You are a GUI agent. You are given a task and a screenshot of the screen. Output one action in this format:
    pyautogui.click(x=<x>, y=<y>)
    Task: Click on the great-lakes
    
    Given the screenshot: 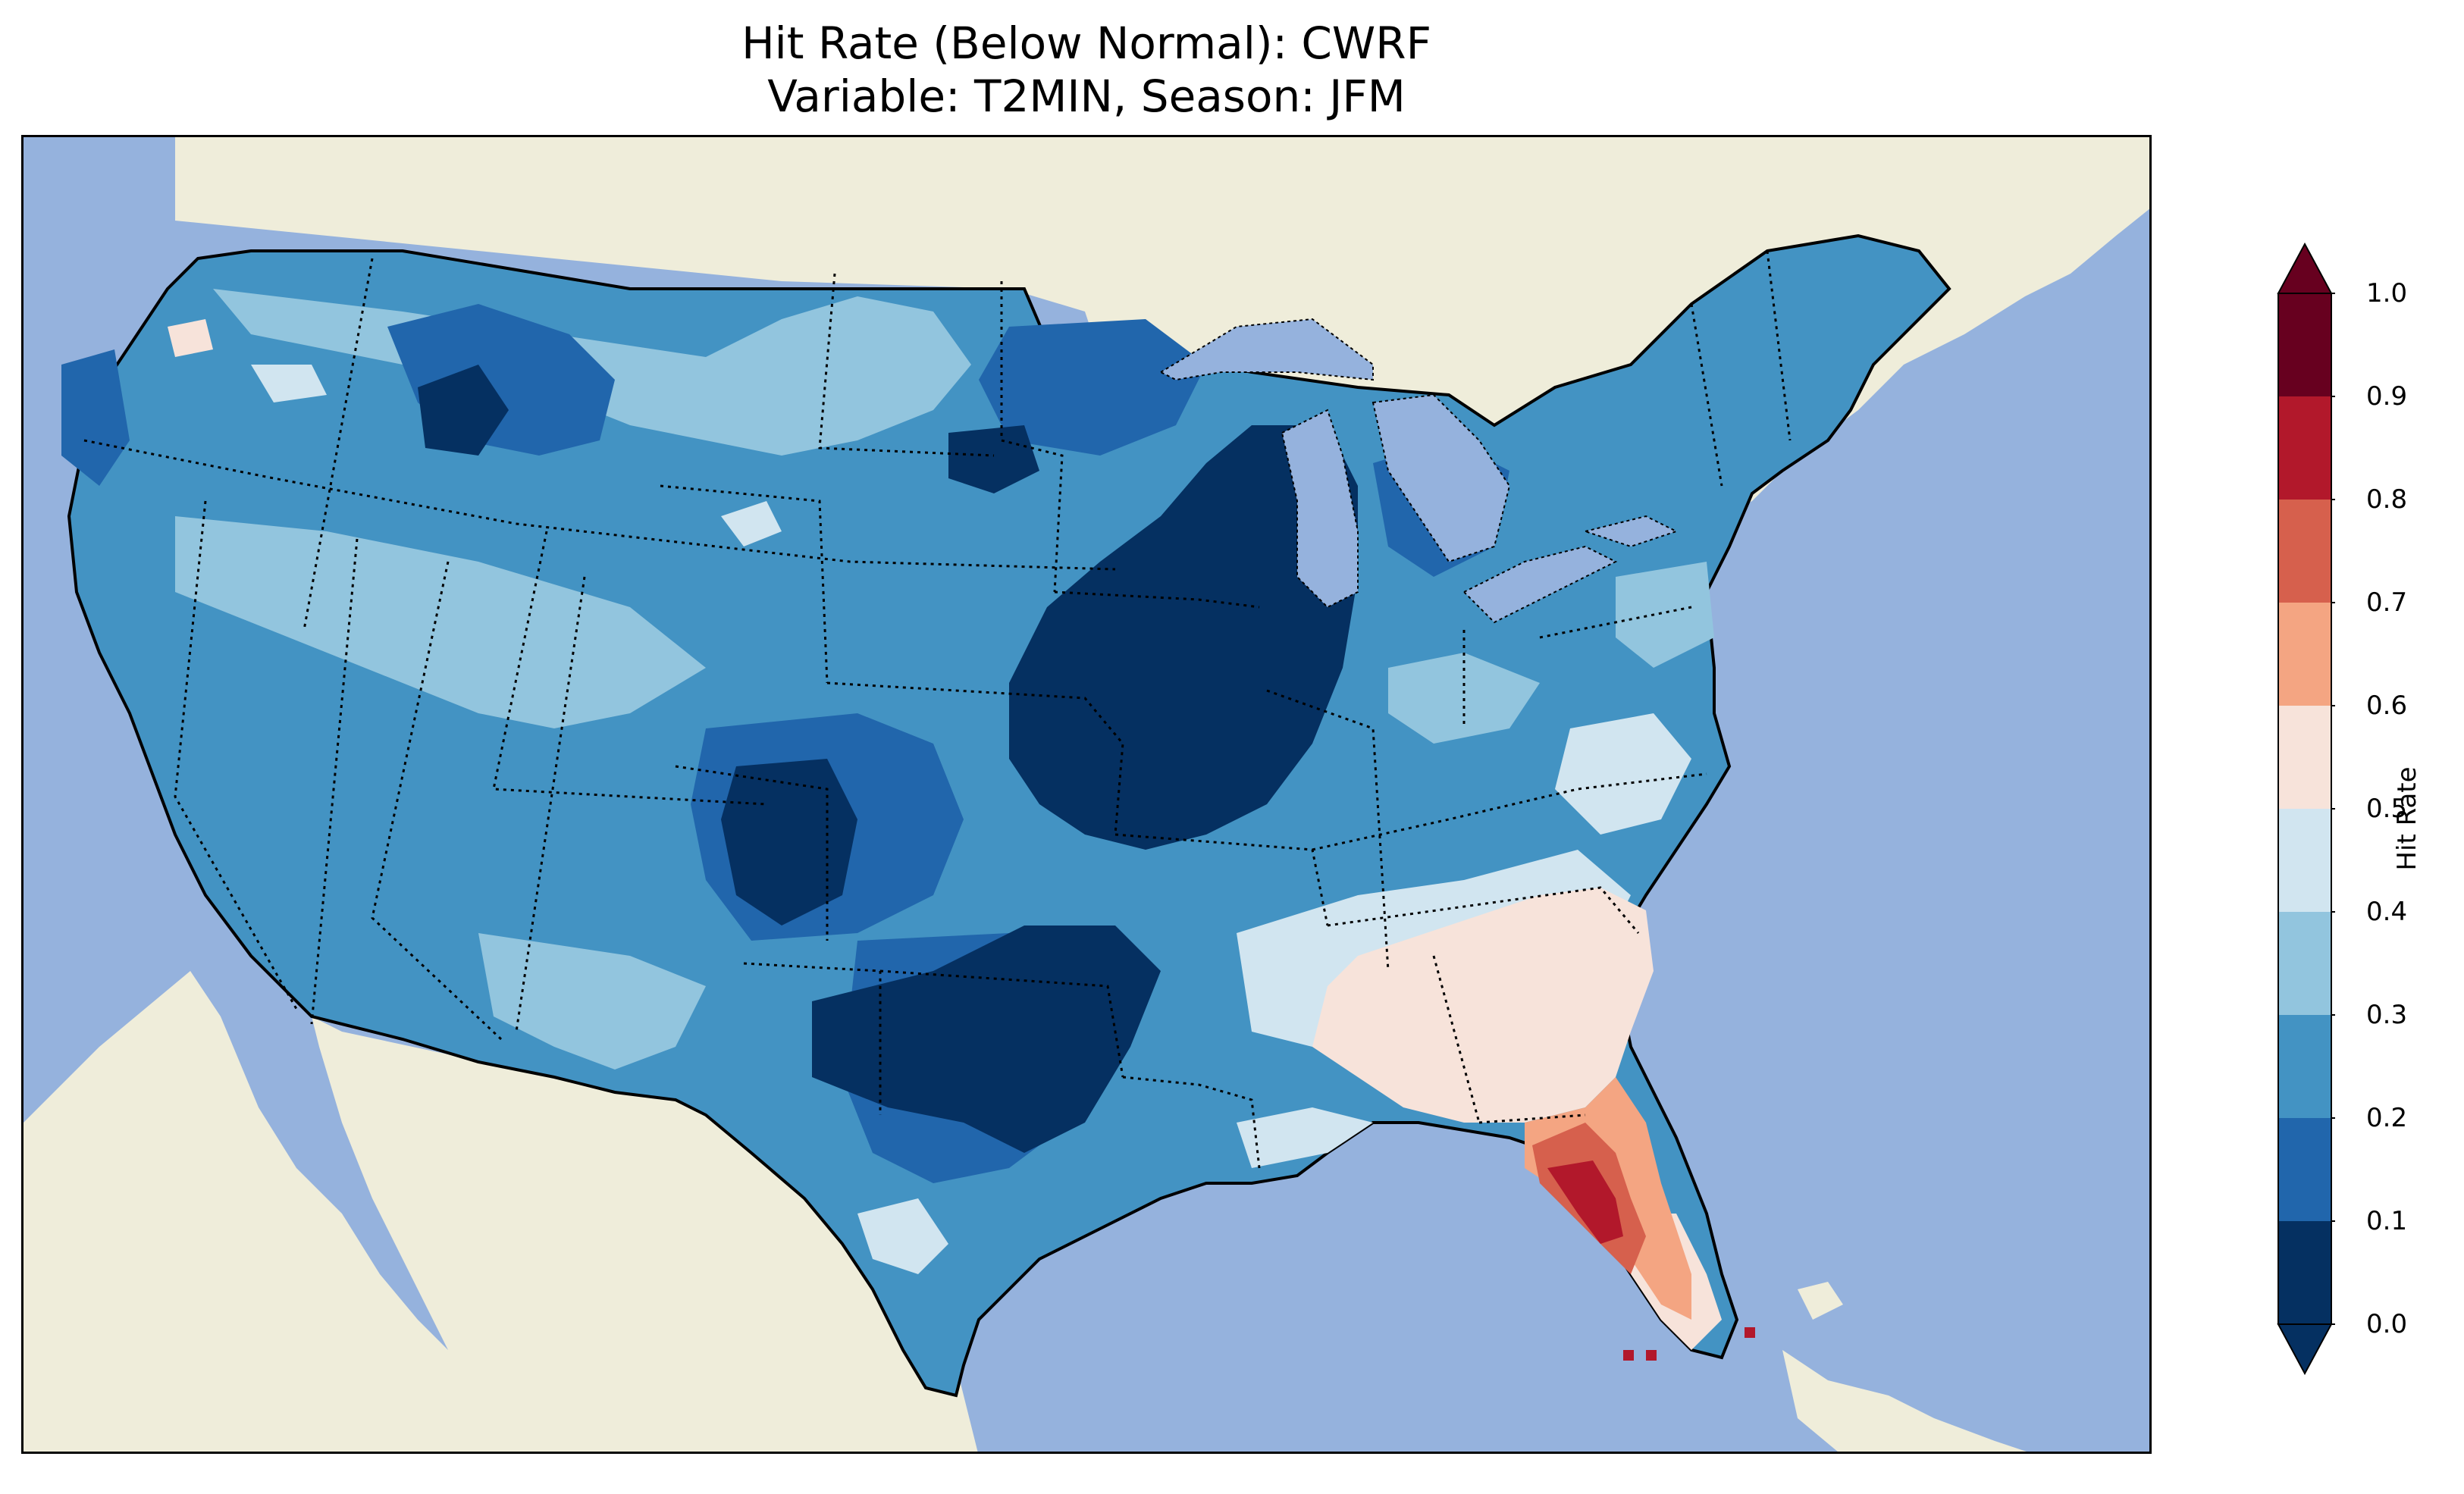 What is the action you would take?
    pyautogui.click(x=1419, y=471)
    